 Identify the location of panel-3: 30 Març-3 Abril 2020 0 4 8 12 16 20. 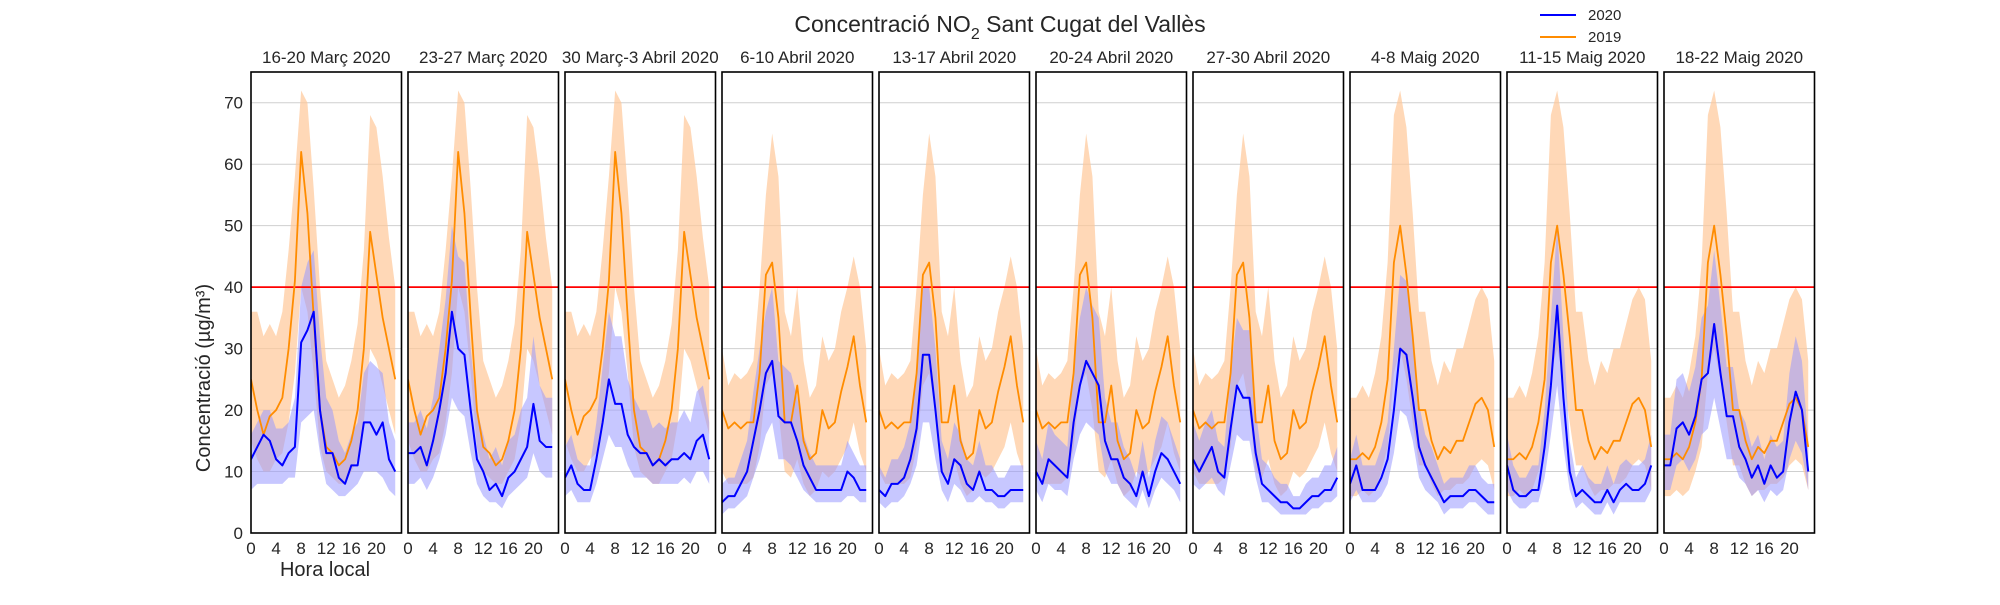
(639, 303).